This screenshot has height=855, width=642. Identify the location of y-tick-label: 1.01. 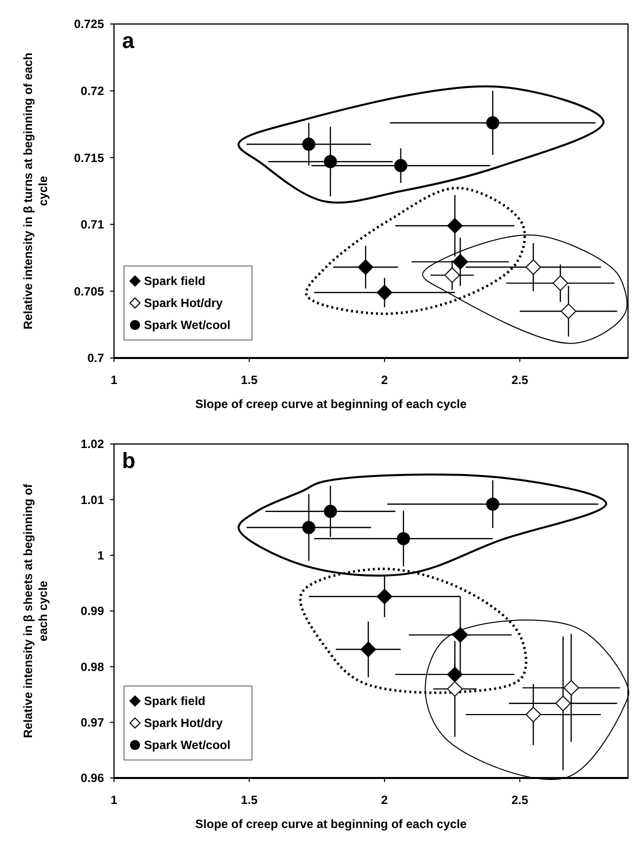
(92, 499).